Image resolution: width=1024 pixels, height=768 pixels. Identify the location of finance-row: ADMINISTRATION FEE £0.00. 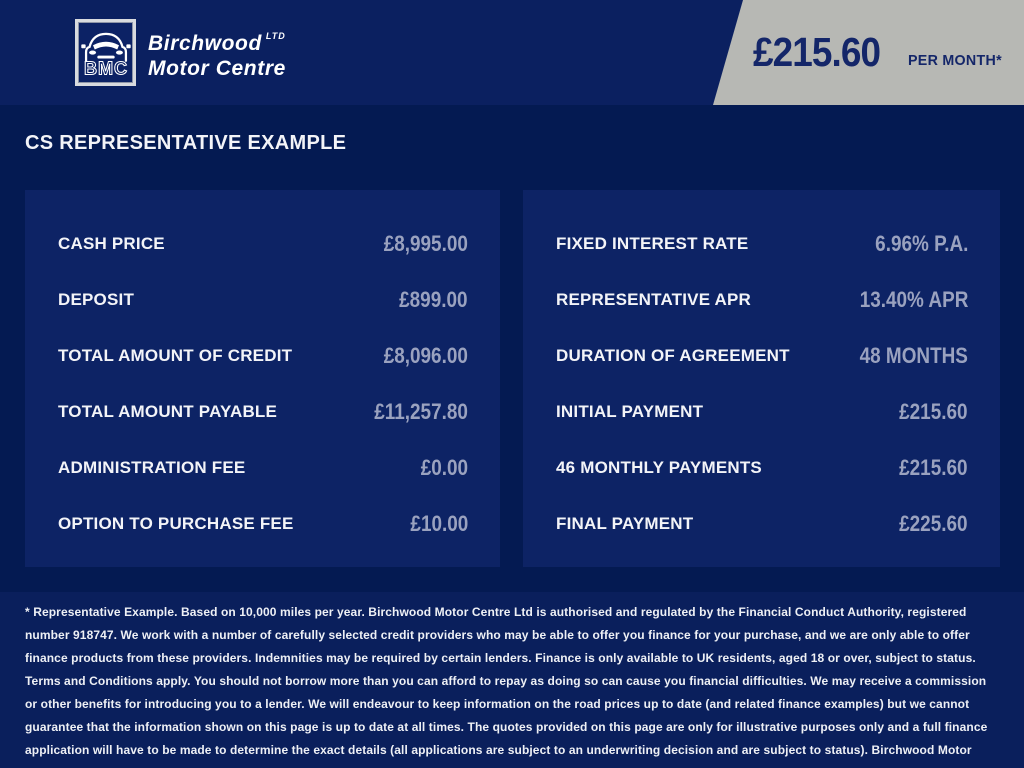
(263, 468).